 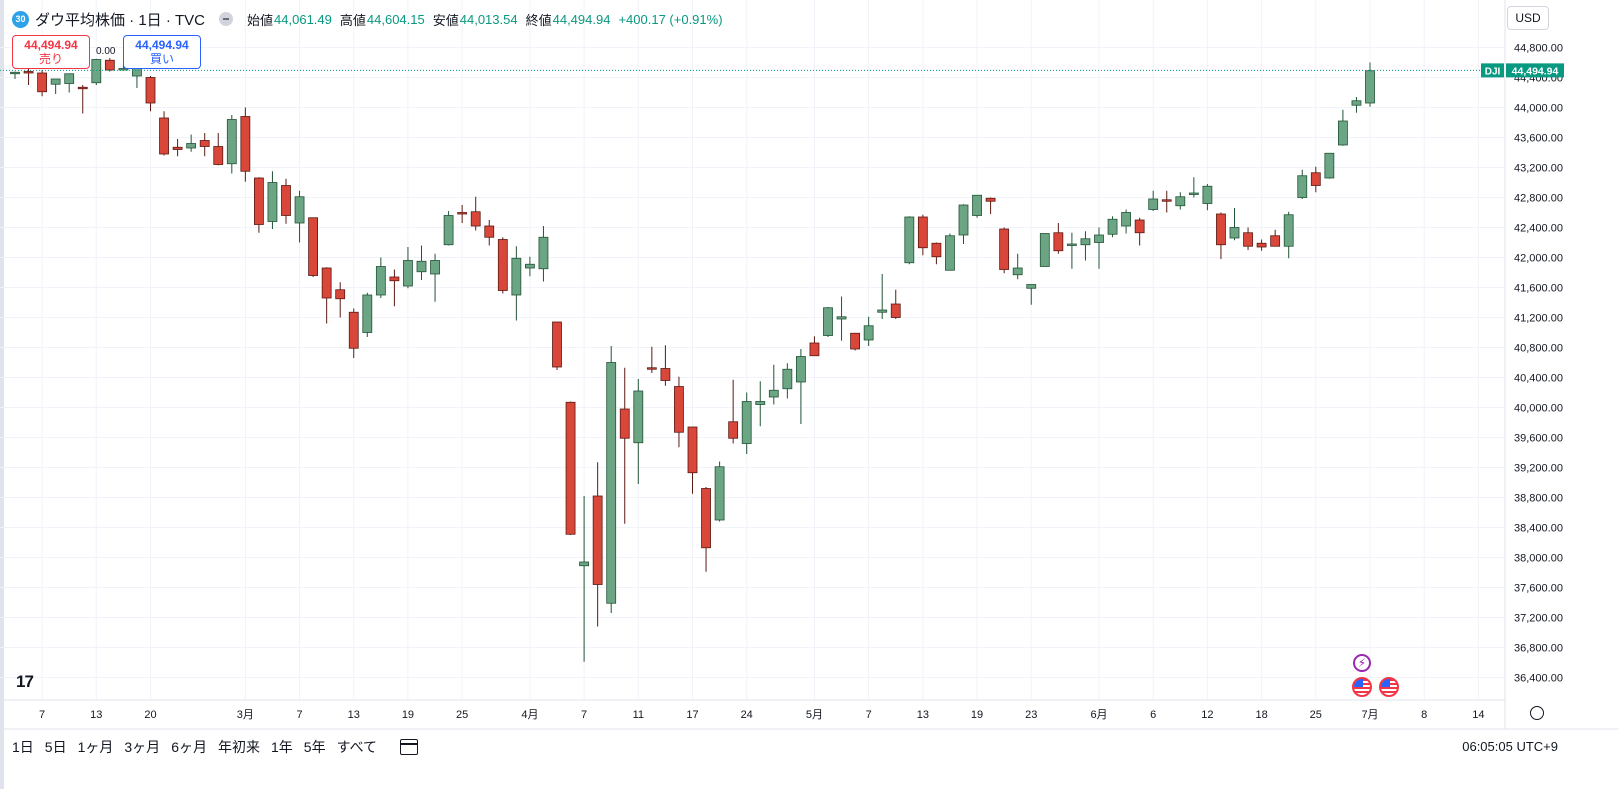 I want to click on period-5y-button: 5年, so click(x=314, y=747).